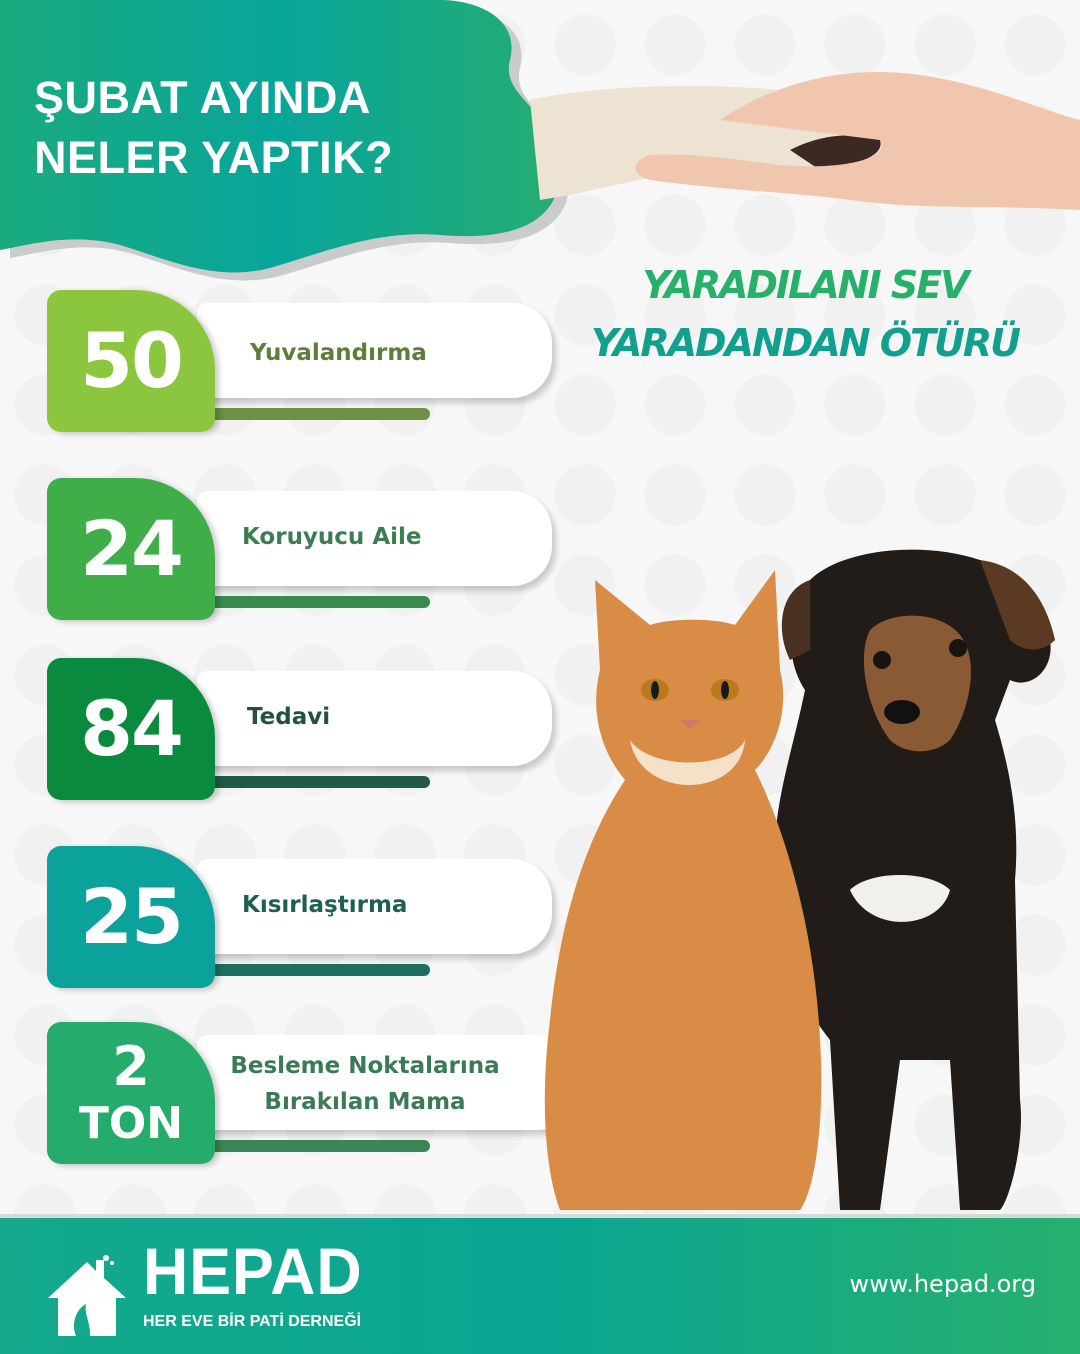 The image size is (1080, 1354). Describe the element at coordinates (365, 1084) in the screenshot. I see `stat-label: Besleme Noktalarına Bırakılan Mama` at that location.